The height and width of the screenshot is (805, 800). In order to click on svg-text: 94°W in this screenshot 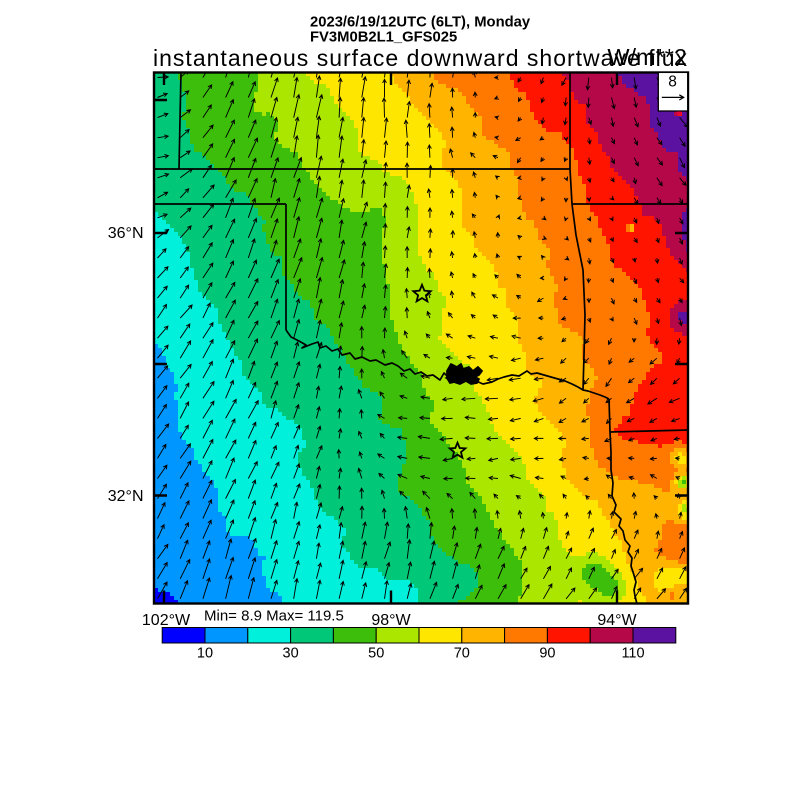, I will do `click(617, 620)`.